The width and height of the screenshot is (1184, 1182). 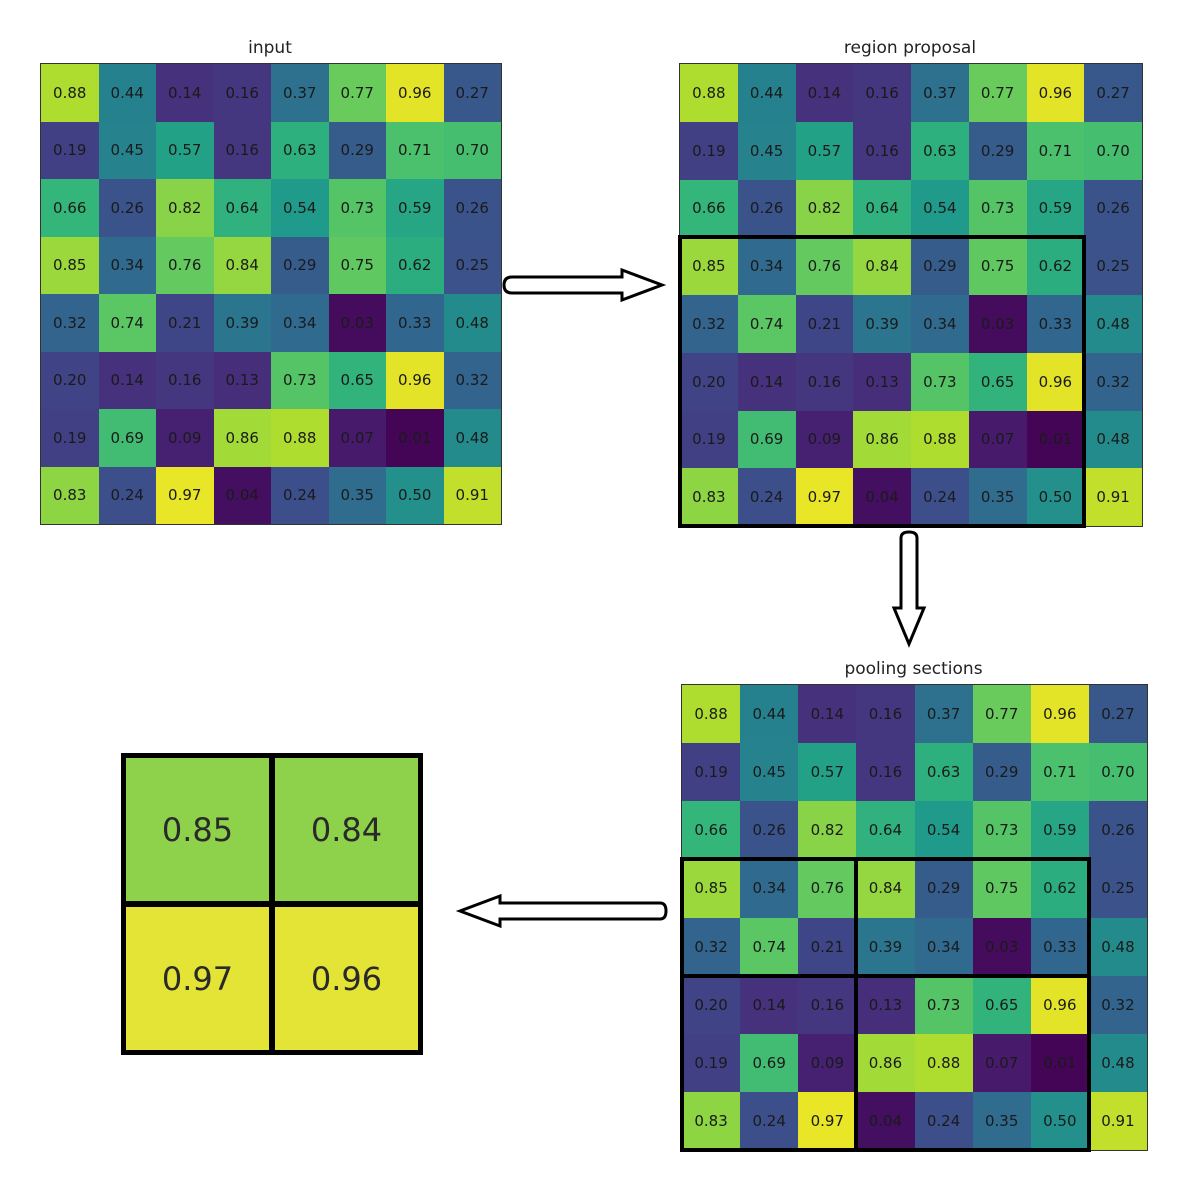 What do you see at coordinates (882, 497) in the screenshot?
I see `region-cell: 0.04` at bounding box center [882, 497].